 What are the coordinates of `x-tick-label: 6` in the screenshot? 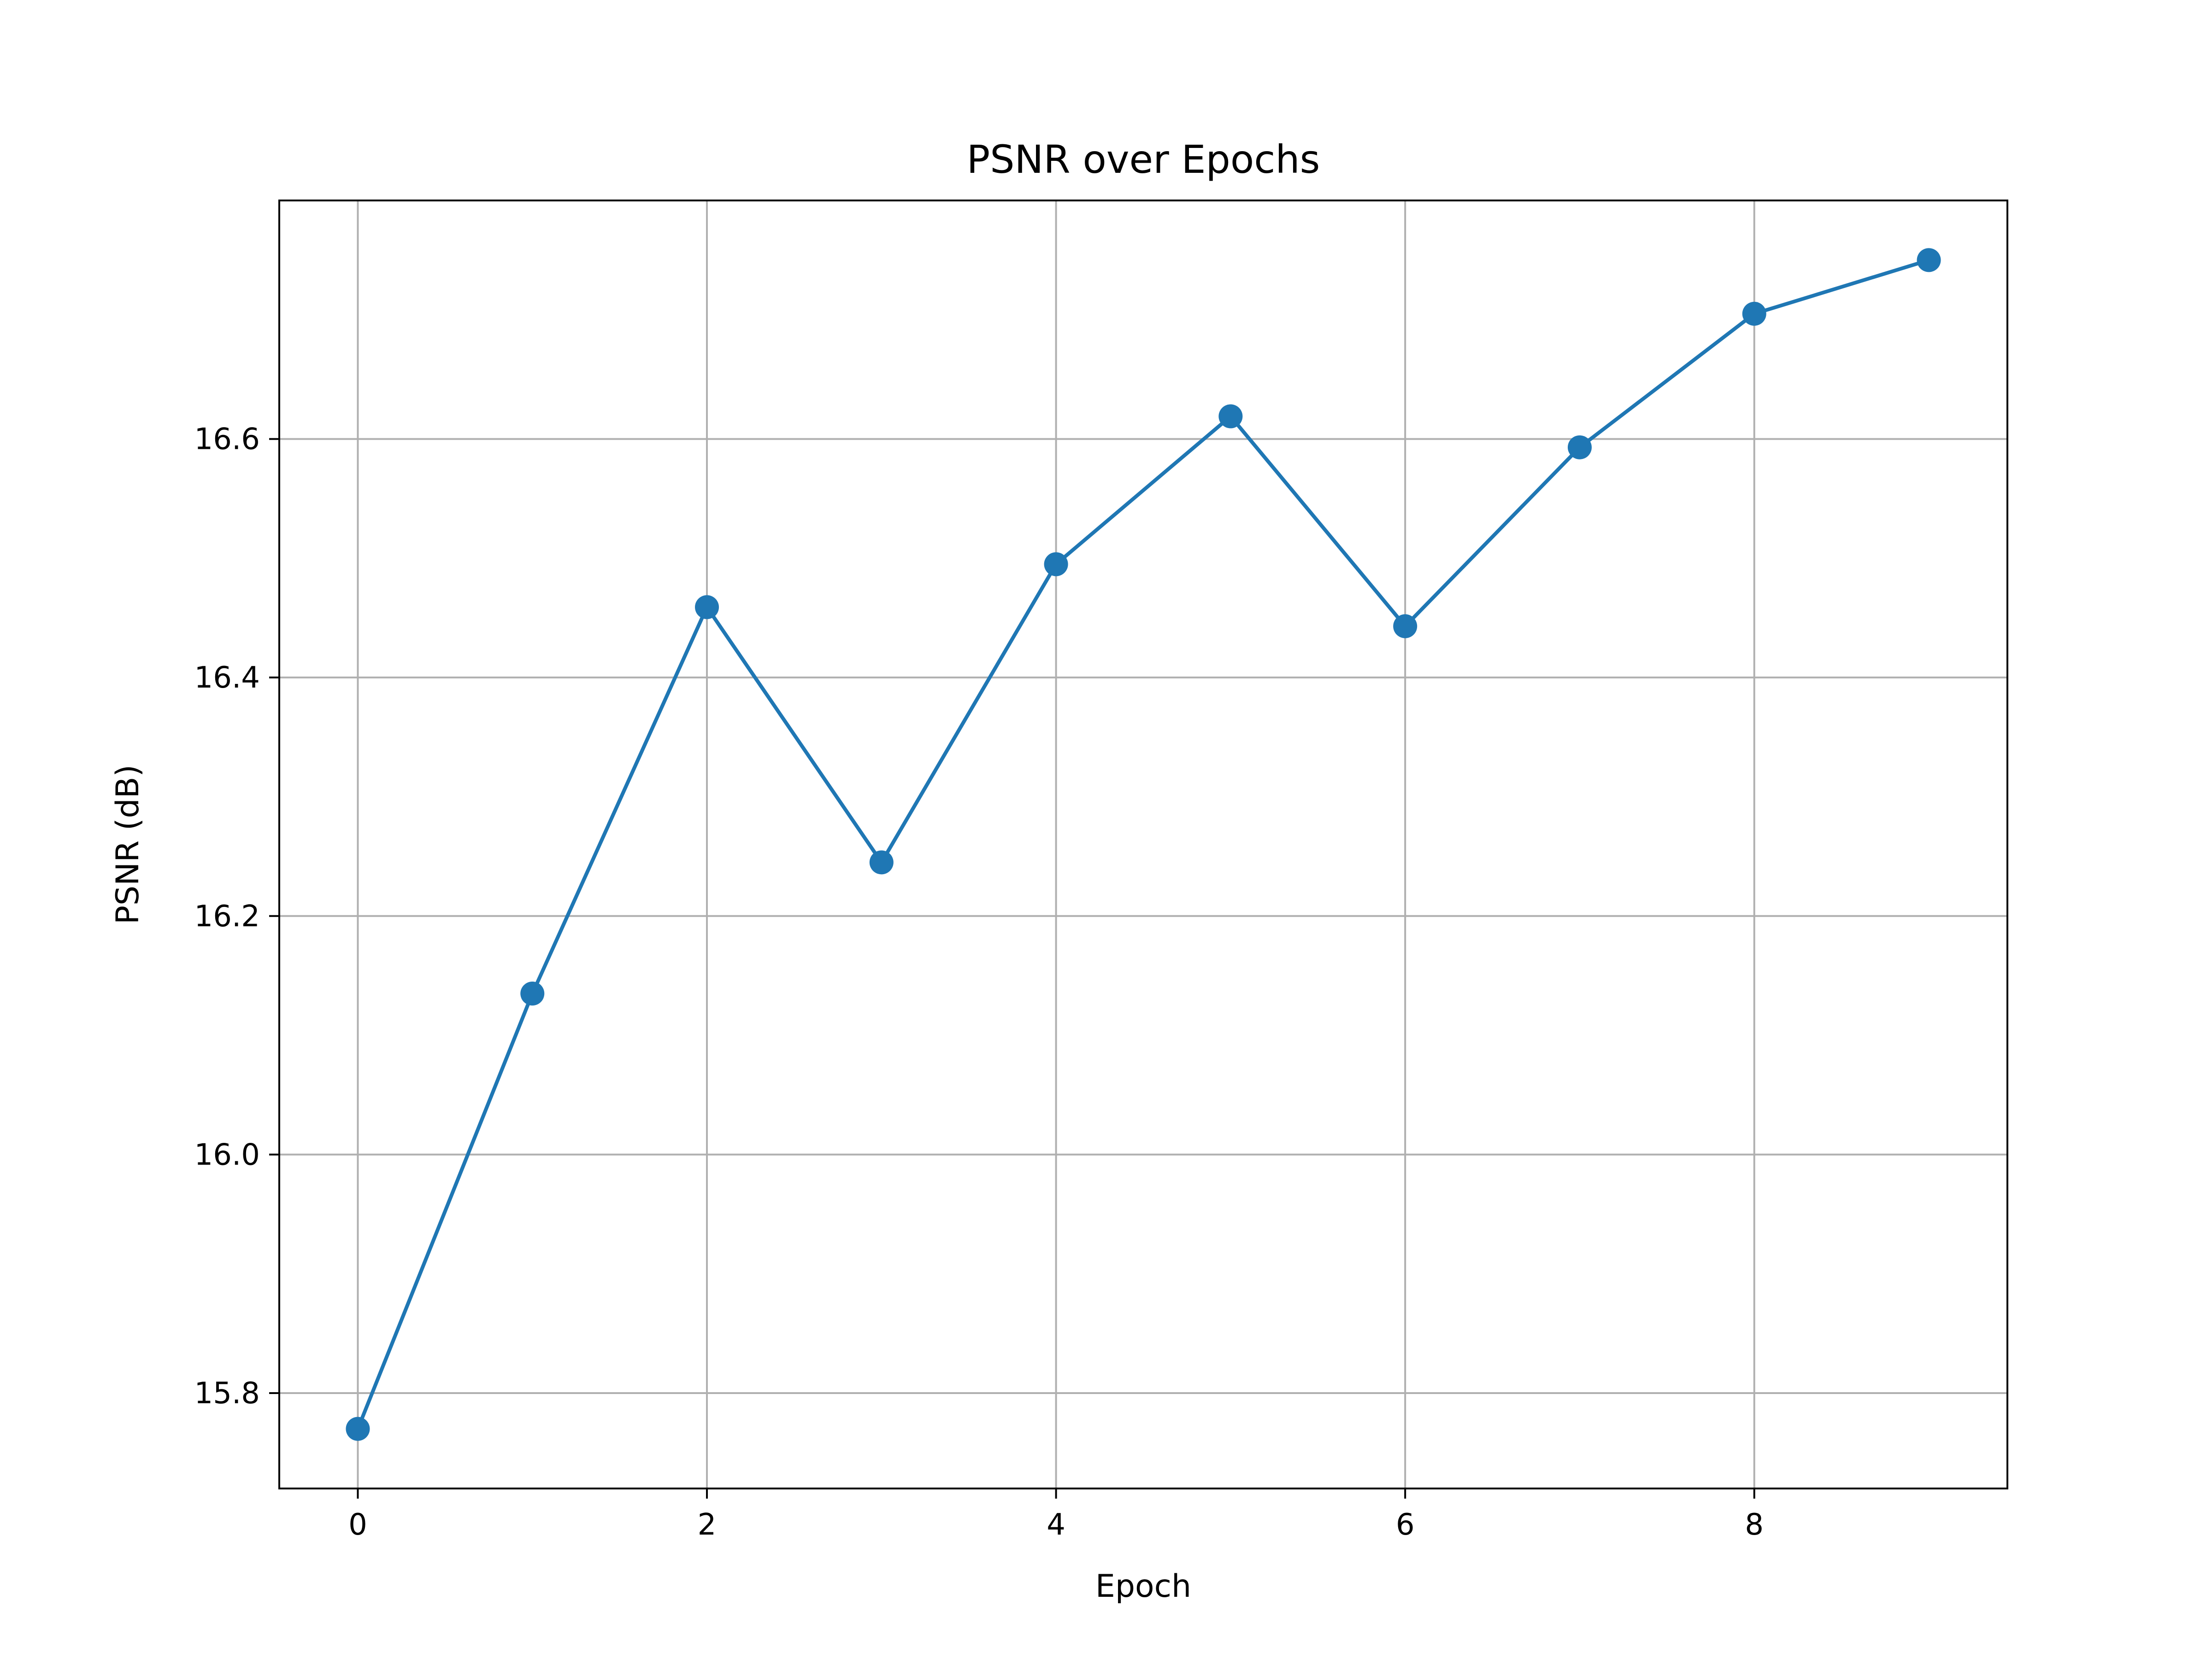 It's located at (1405, 1525).